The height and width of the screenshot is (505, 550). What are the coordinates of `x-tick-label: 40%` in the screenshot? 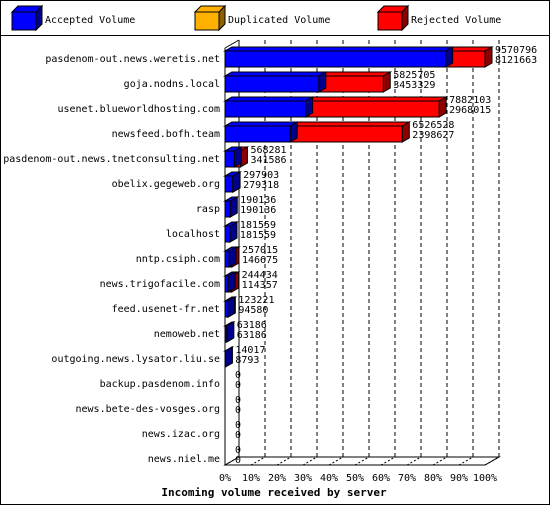 It's located at (329, 478).